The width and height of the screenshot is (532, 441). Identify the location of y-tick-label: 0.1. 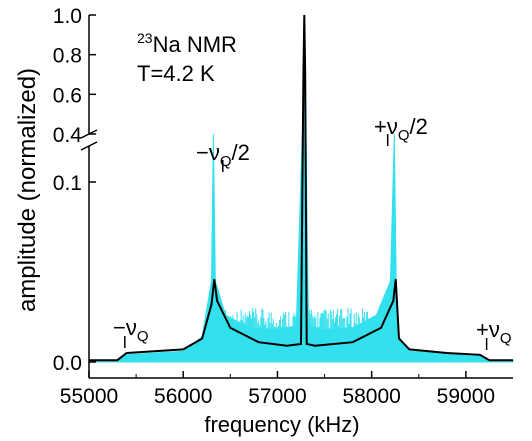
(67, 183).